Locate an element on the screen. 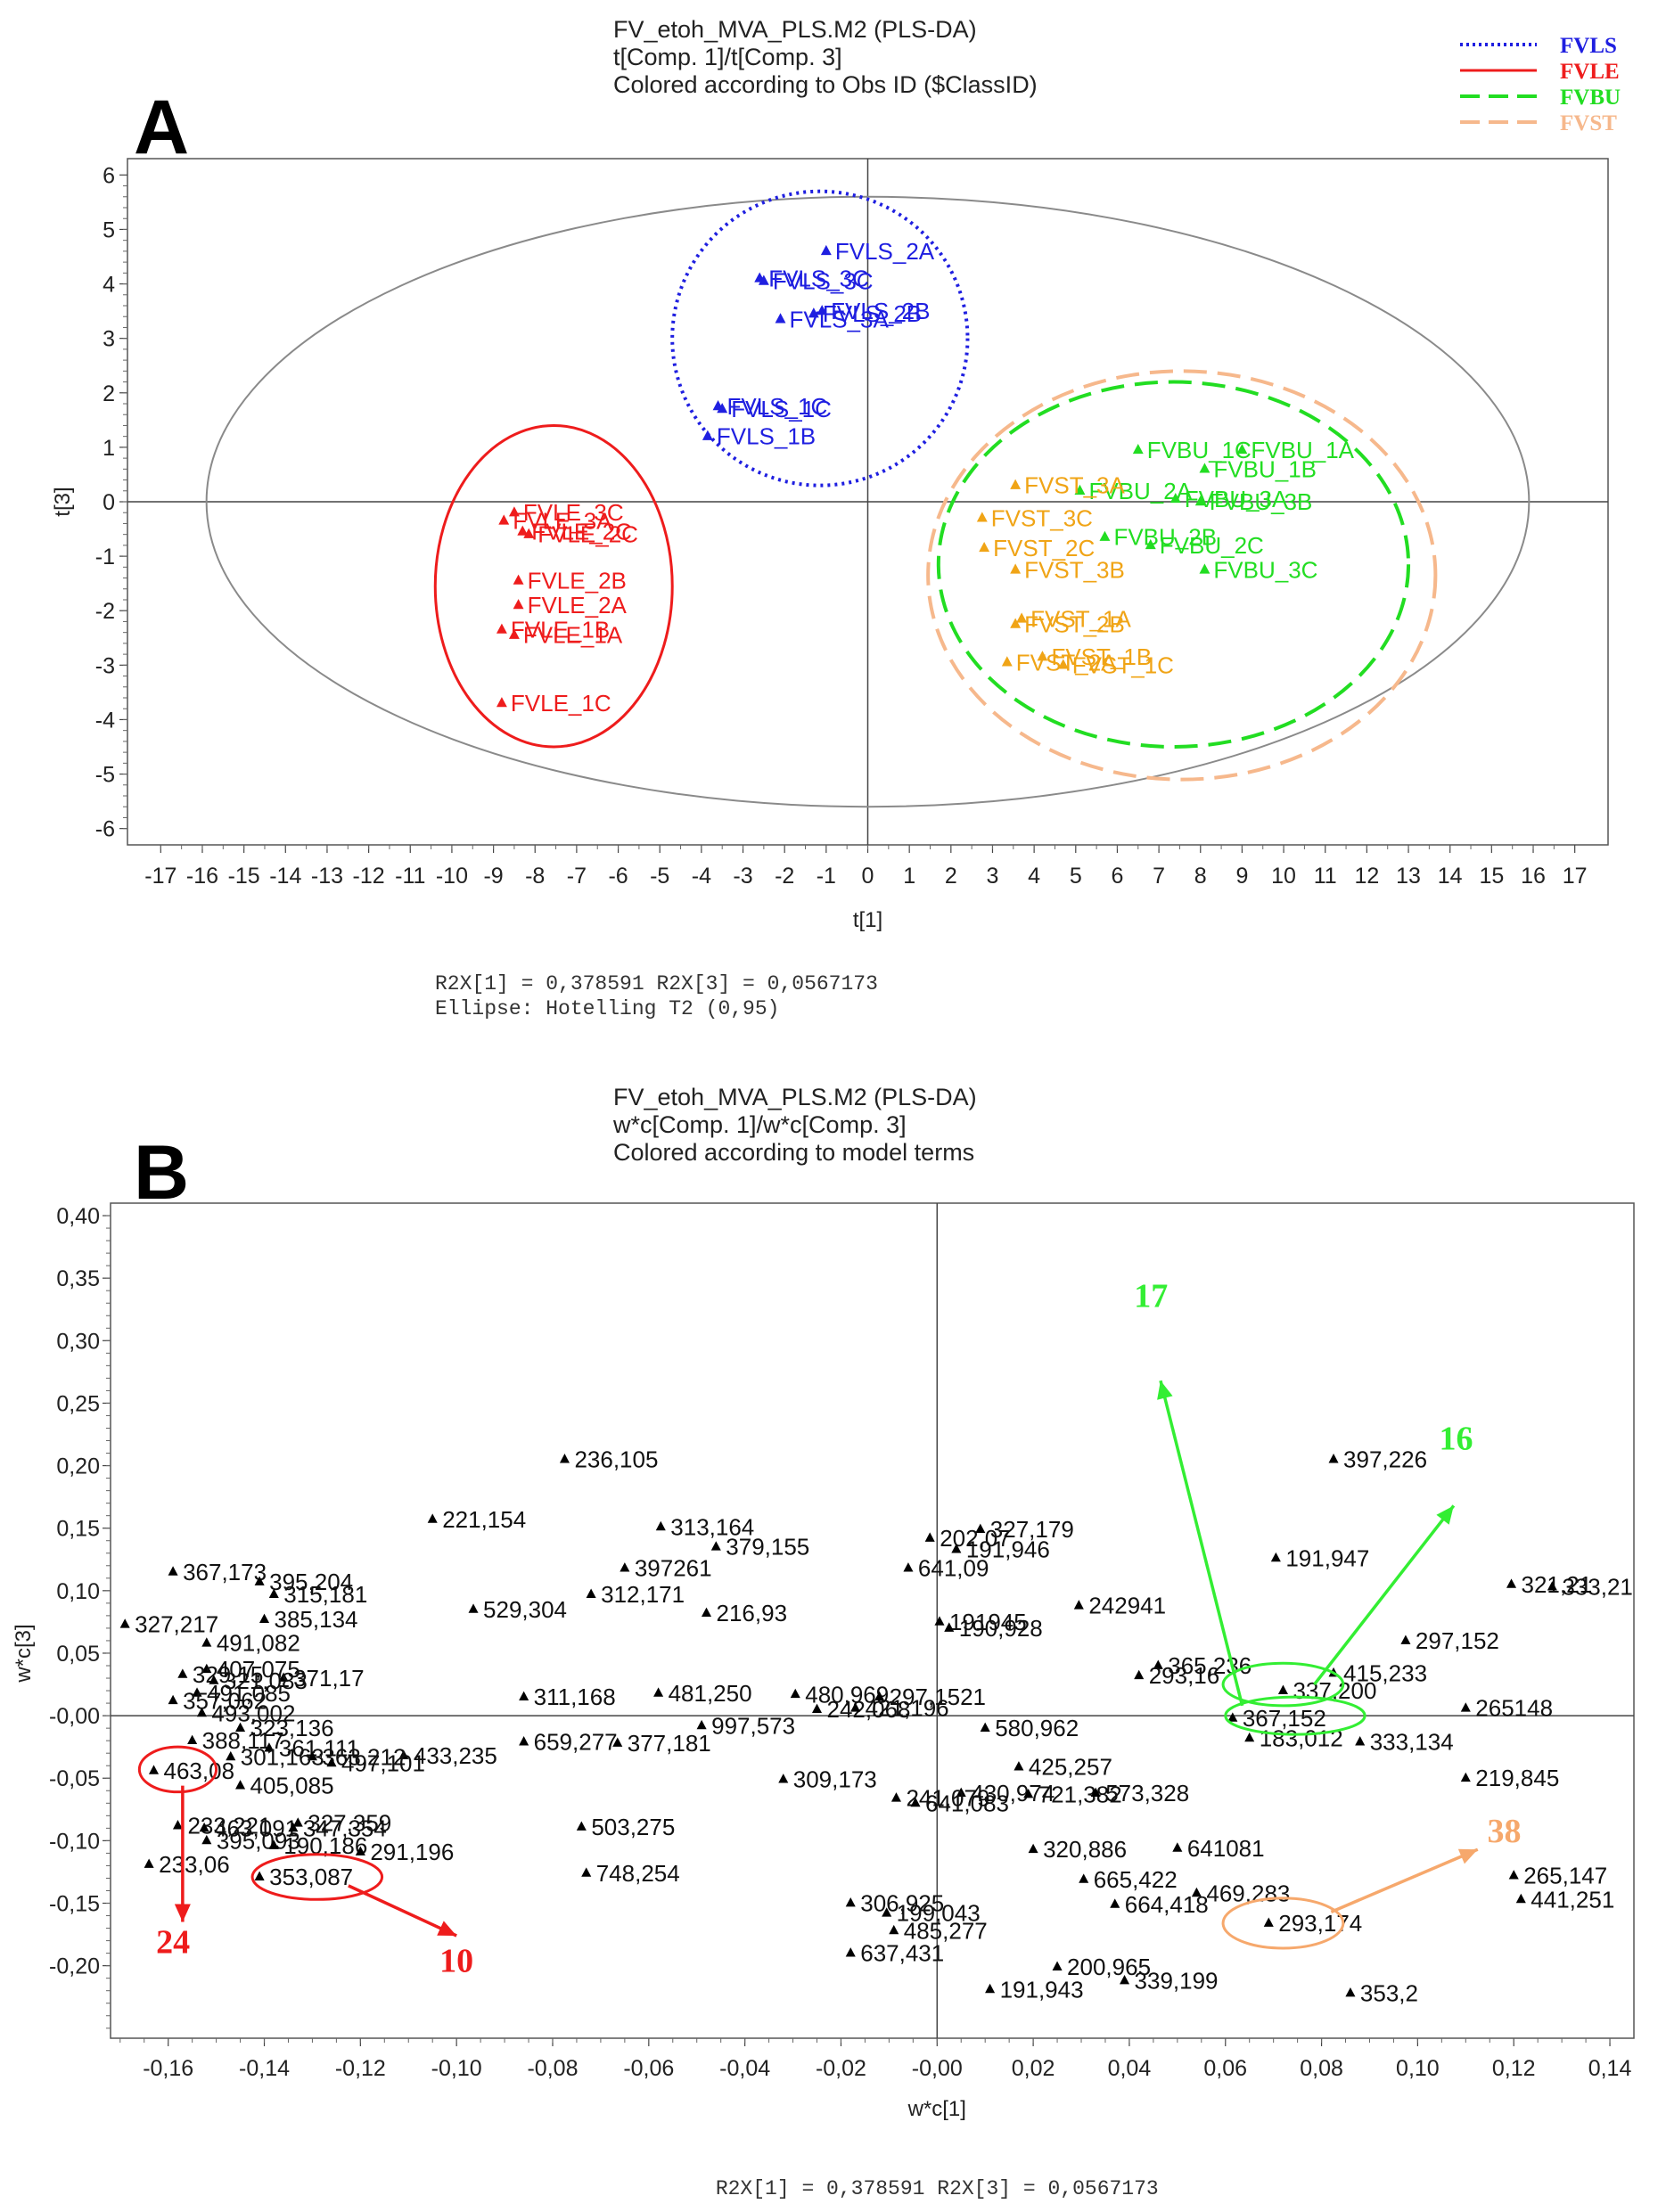  panel-b-point-label: 463,091 is located at coordinates (256, 1828).